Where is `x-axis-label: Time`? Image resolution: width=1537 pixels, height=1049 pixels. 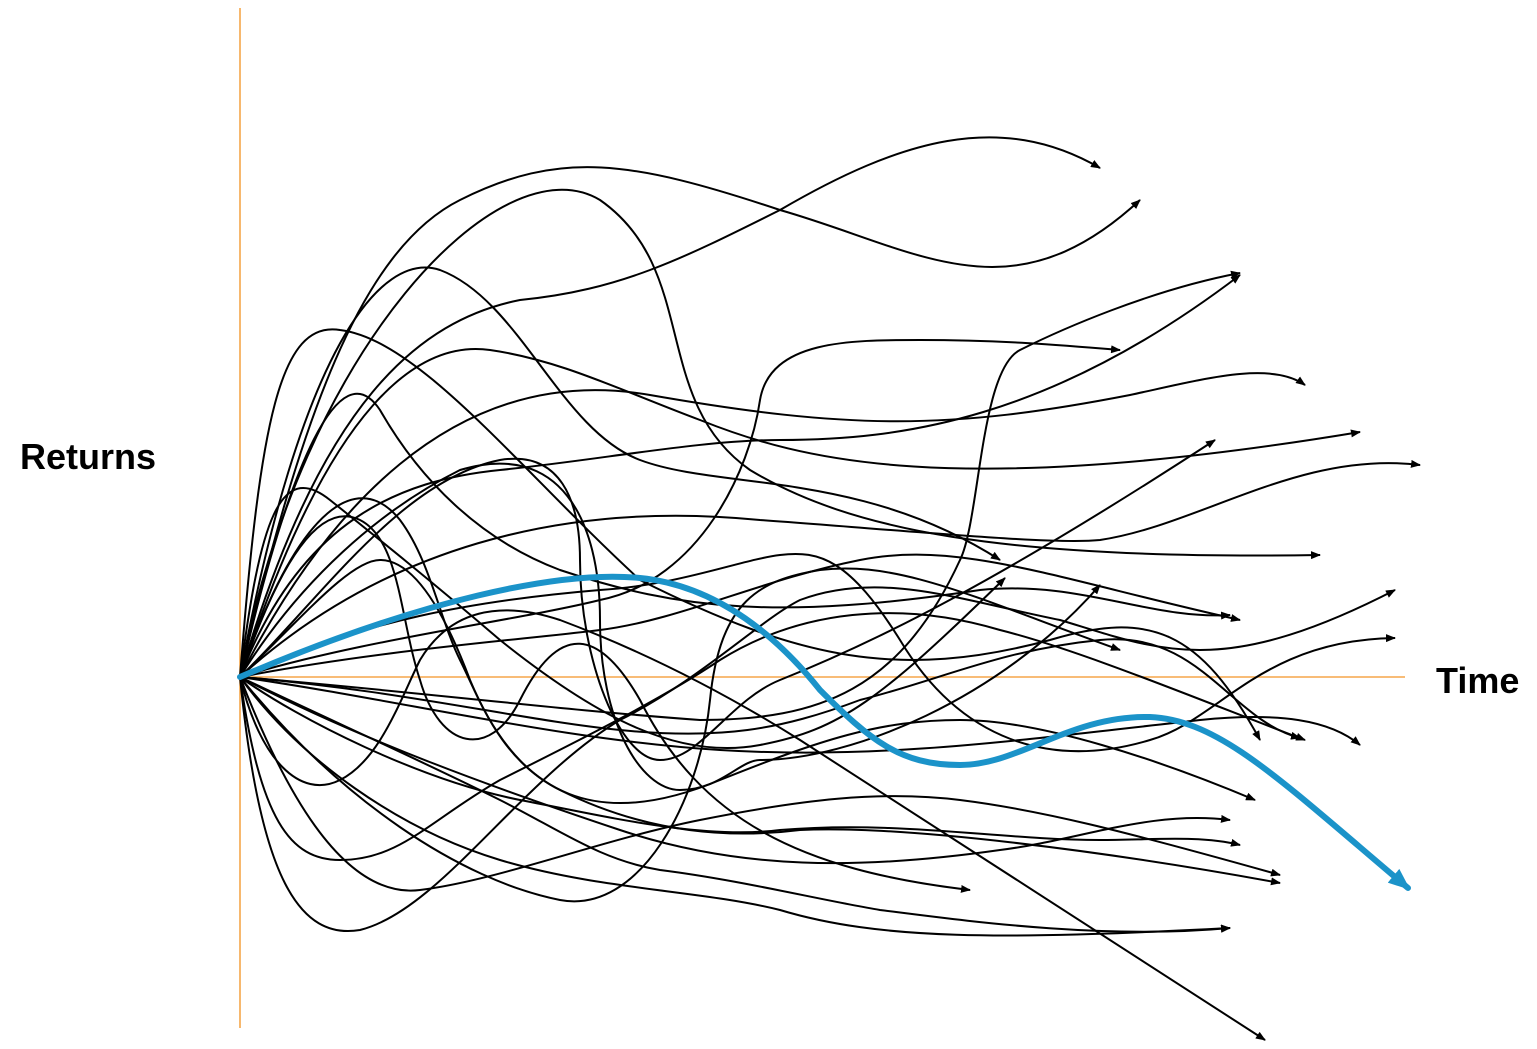 x-axis-label: Time is located at coordinates (1478, 680).